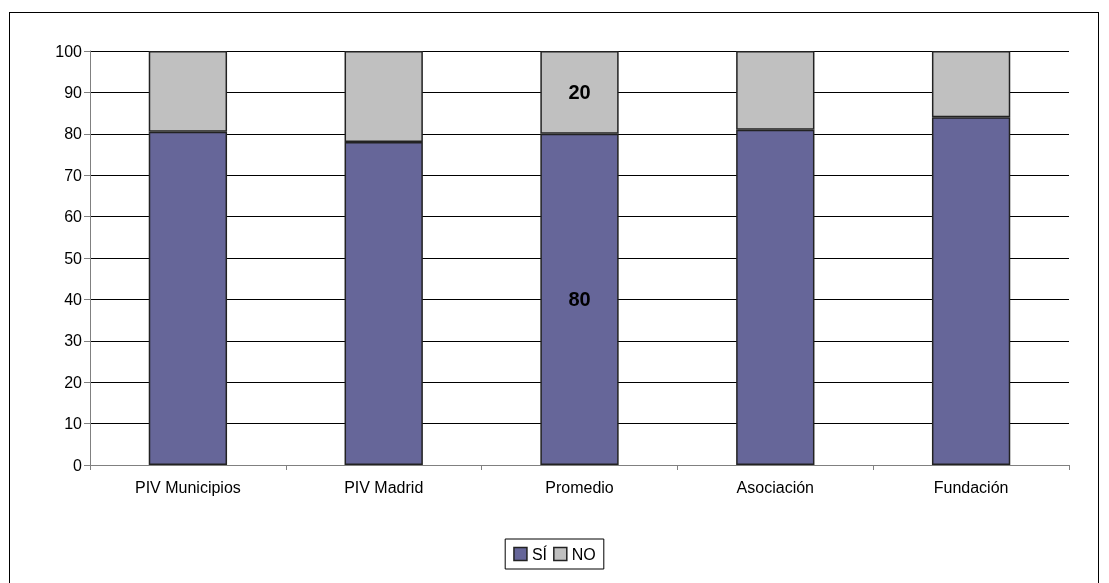 The height and width of the screenshot is (583, 1109). Describe the element at coordinates (384, 487) in the screenshot. I see `x-tick-label: PIV Madrid` at that location.